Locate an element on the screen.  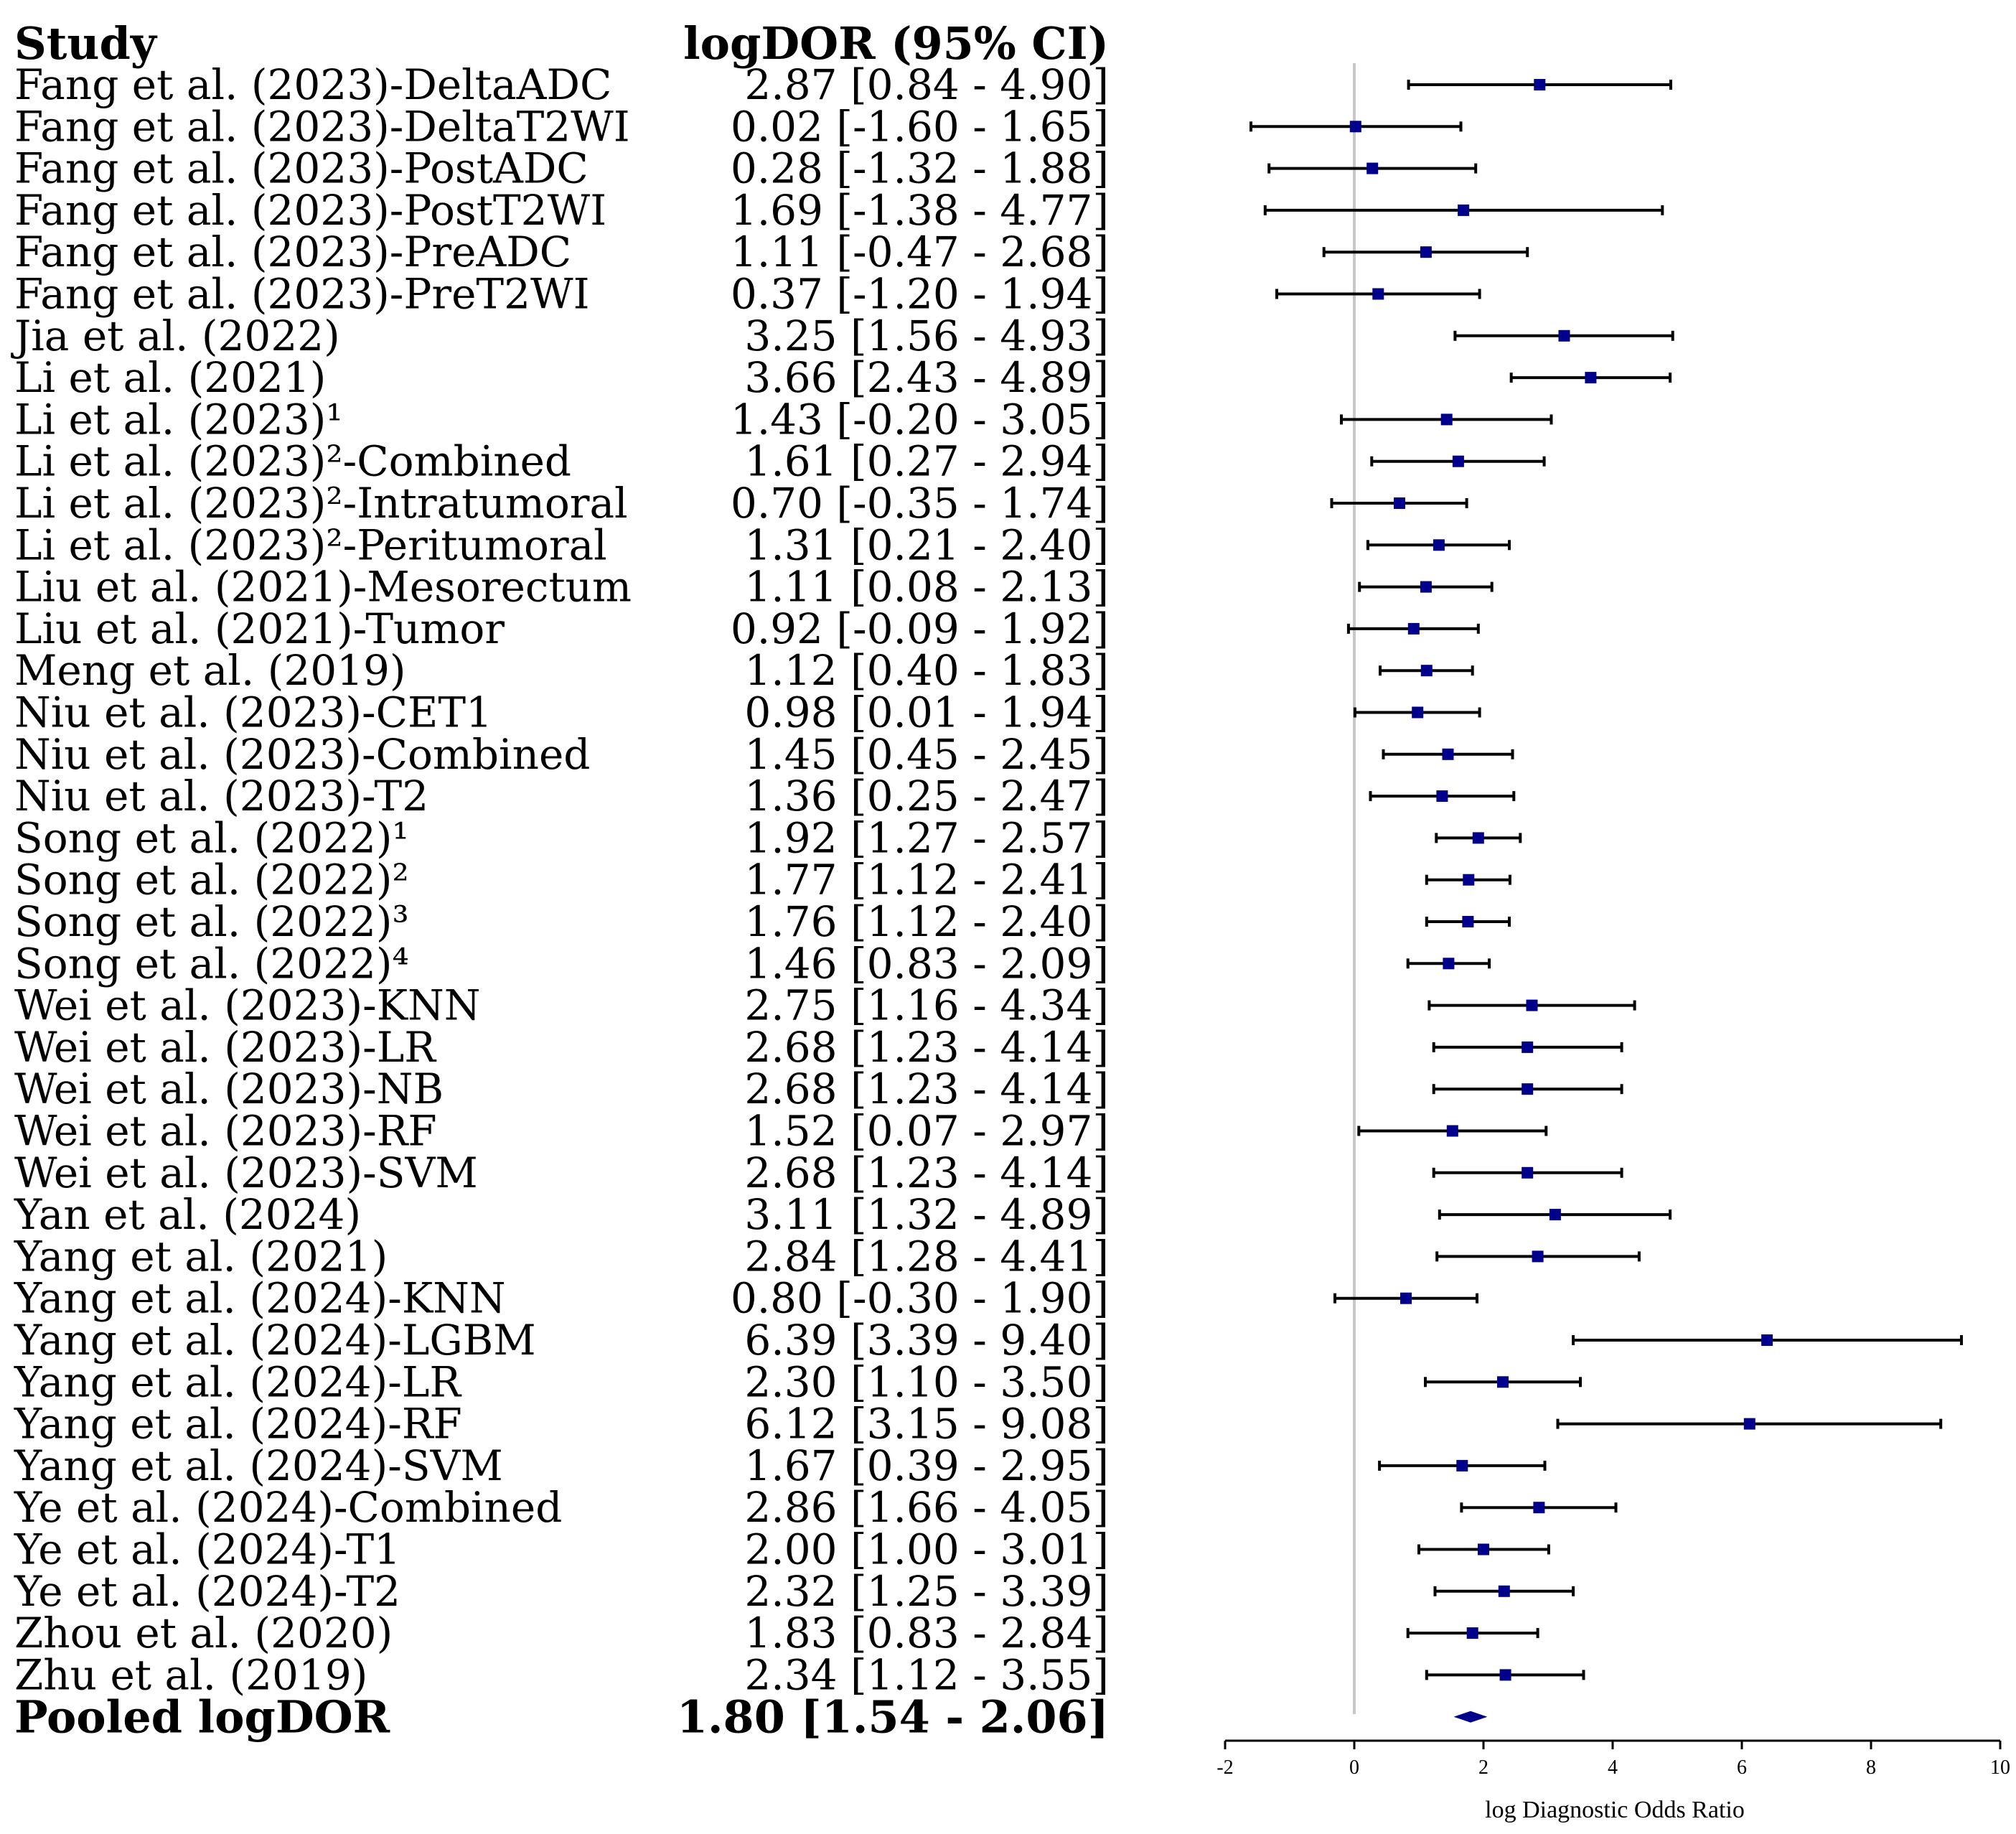
study-estimate-text: 2.34 [1.12 - 3.55] is located at coordinates (926, 1675).